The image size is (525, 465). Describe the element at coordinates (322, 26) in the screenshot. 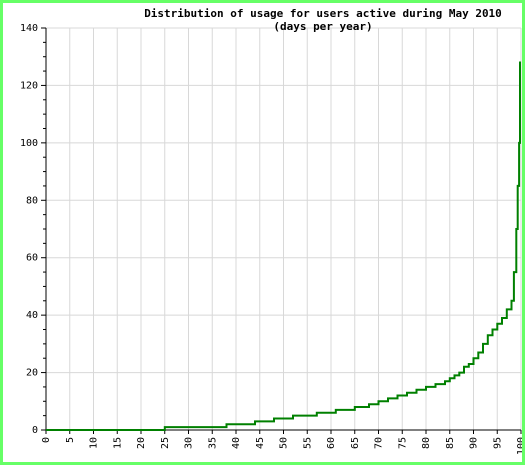

I see `chart-subtitle: (days per year)` at that location.